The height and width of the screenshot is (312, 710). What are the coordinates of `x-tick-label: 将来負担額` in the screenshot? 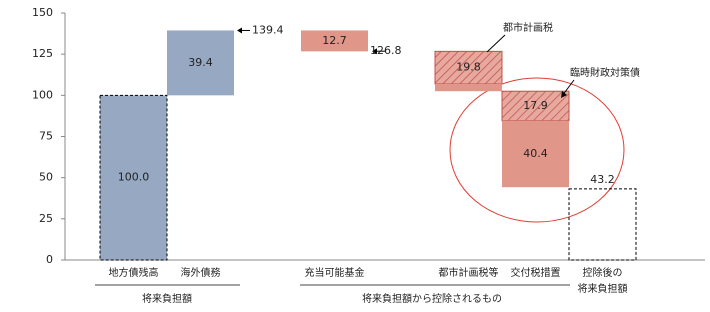 It's located at (603, 288).